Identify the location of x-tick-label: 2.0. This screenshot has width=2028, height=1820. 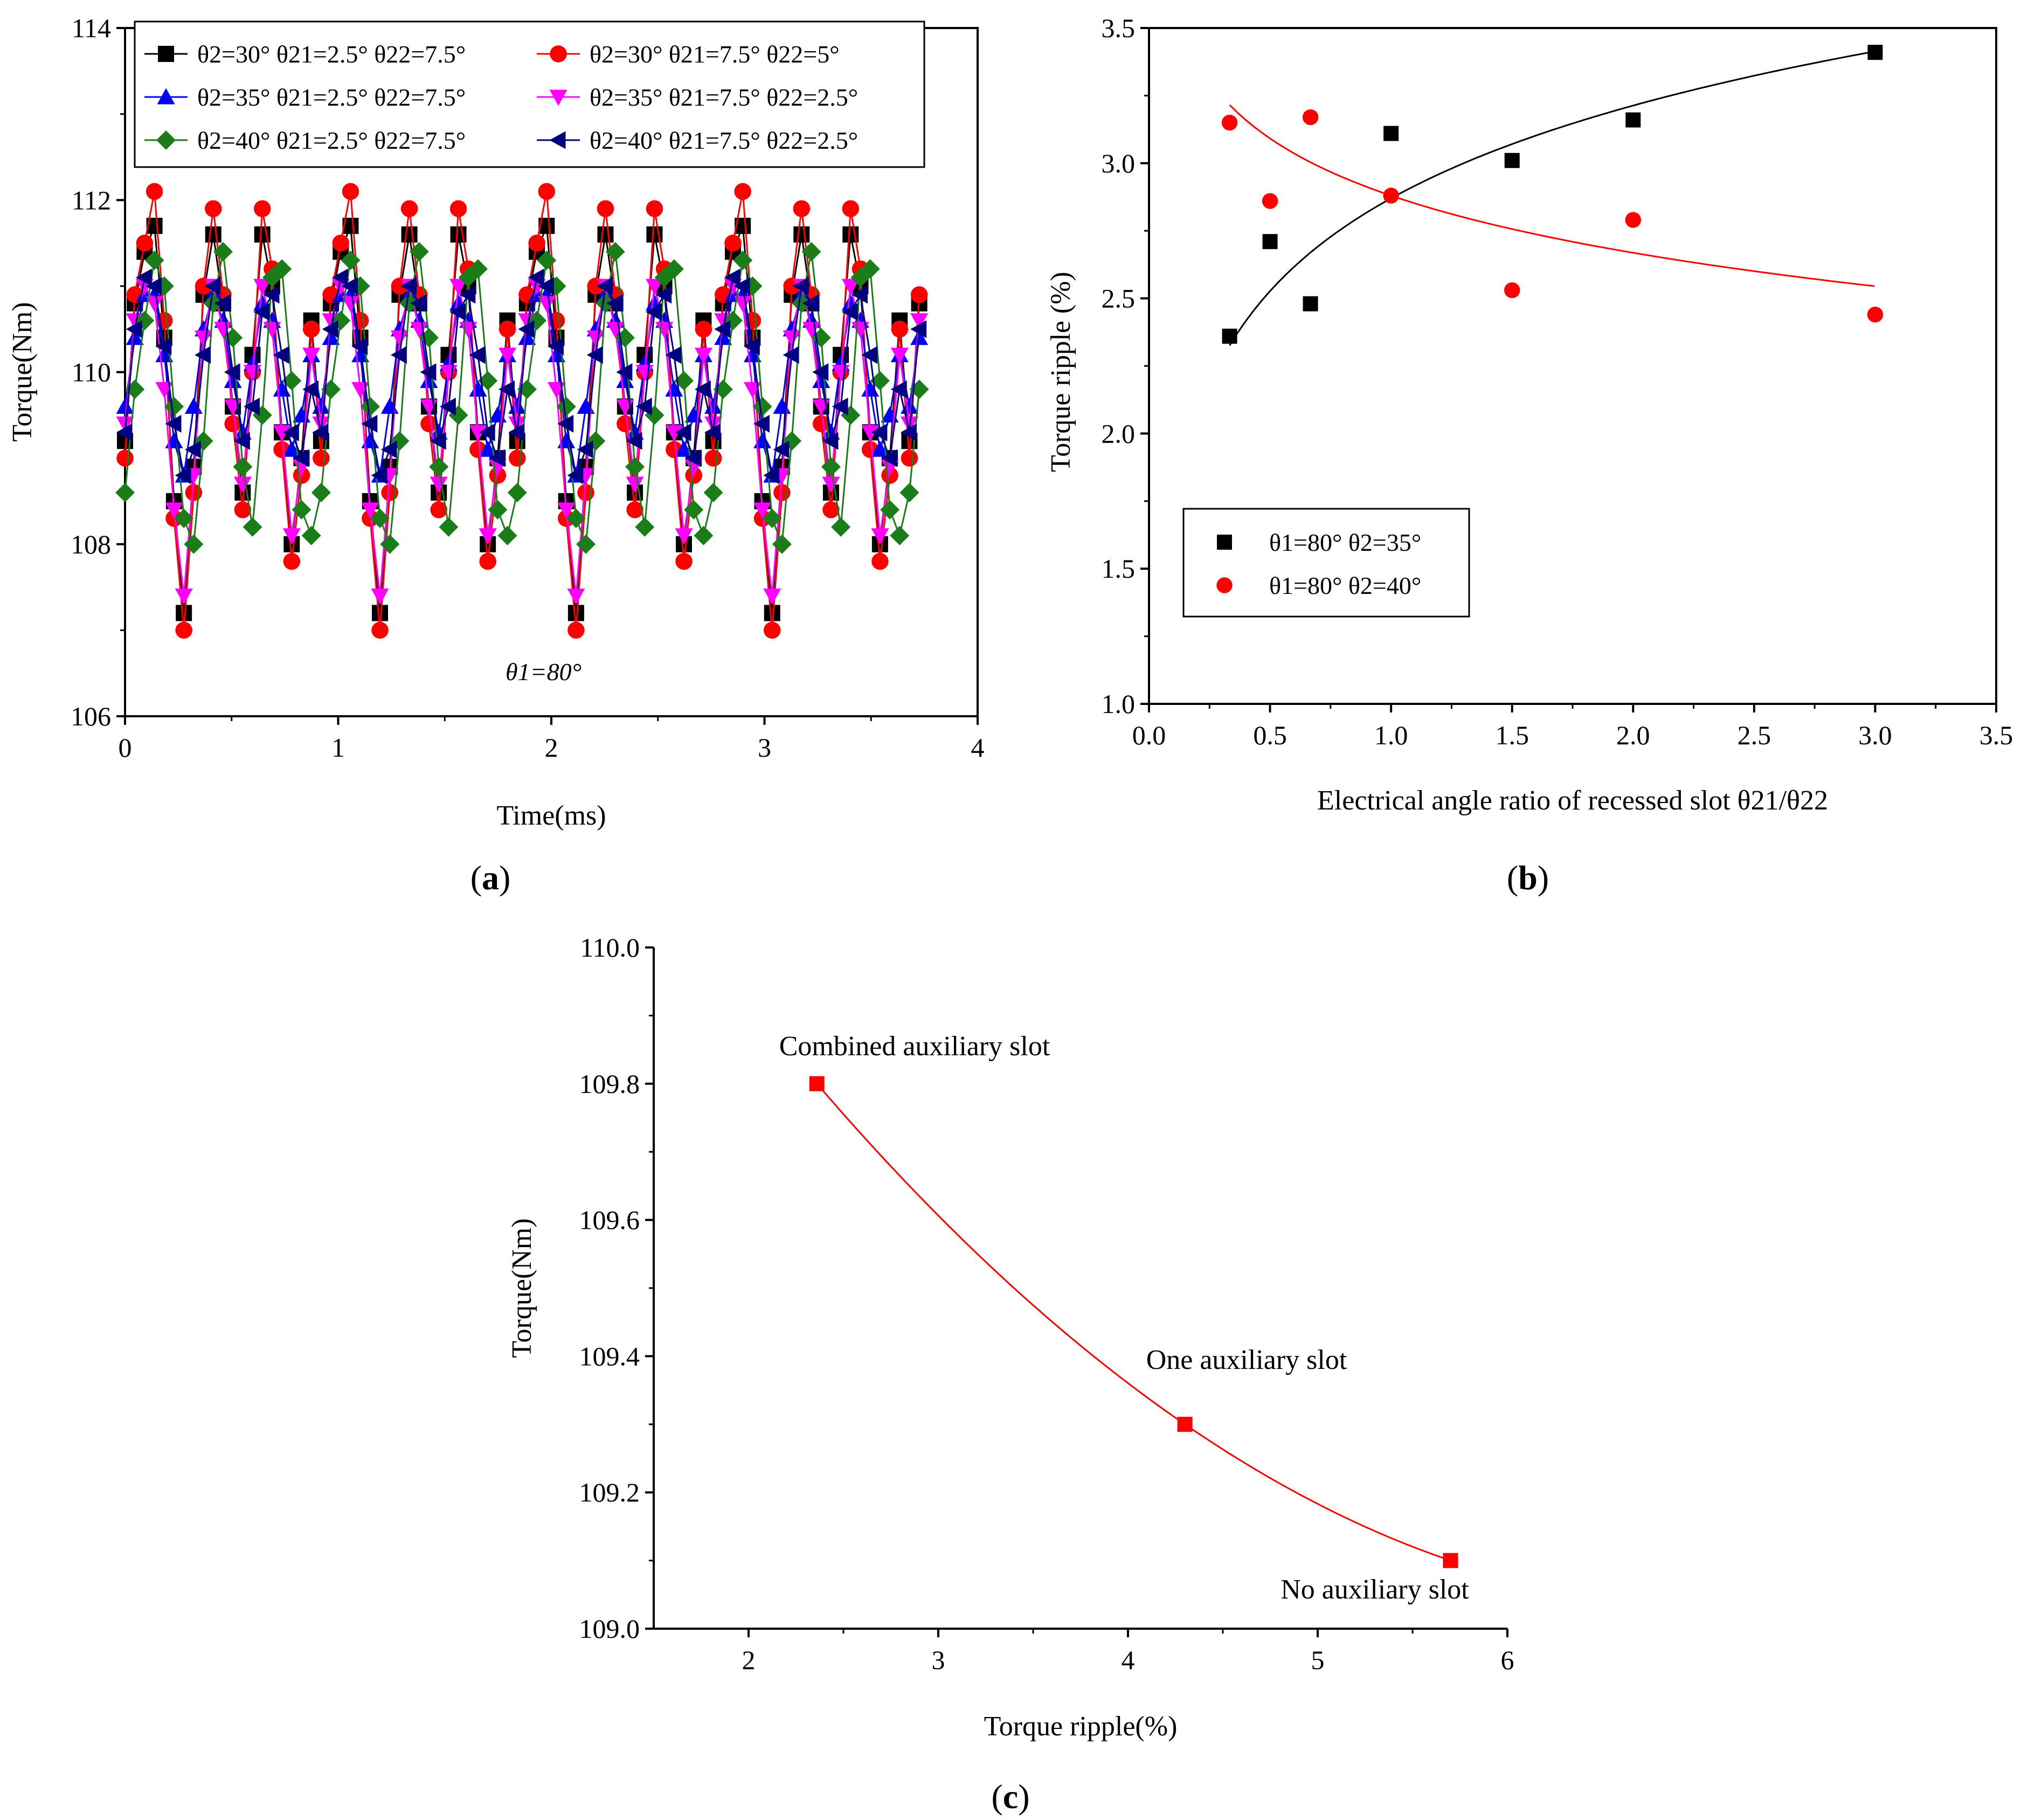
(1633, 735).